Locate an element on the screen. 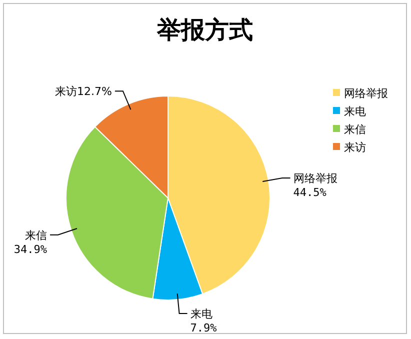  data-label: 7.9% is located at coordinates (204, 327).